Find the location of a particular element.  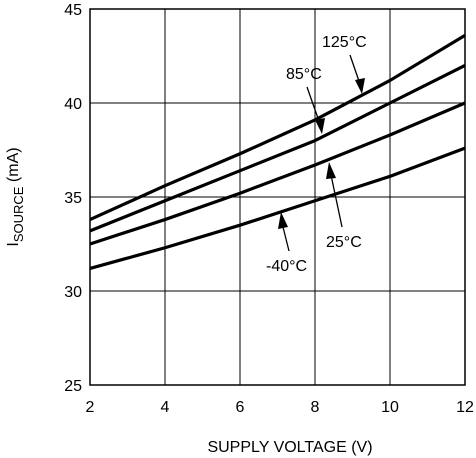

x-tick-label: 10 is located at coordinates (390, 407).